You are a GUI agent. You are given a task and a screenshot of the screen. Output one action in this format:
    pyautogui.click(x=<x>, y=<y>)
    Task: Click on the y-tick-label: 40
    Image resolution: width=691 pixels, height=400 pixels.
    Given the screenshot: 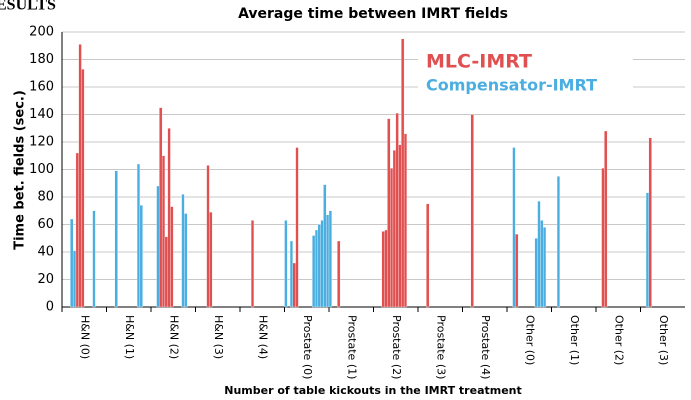 What is the action you would take?
    pyautogui.click(x=45, y=252)
    